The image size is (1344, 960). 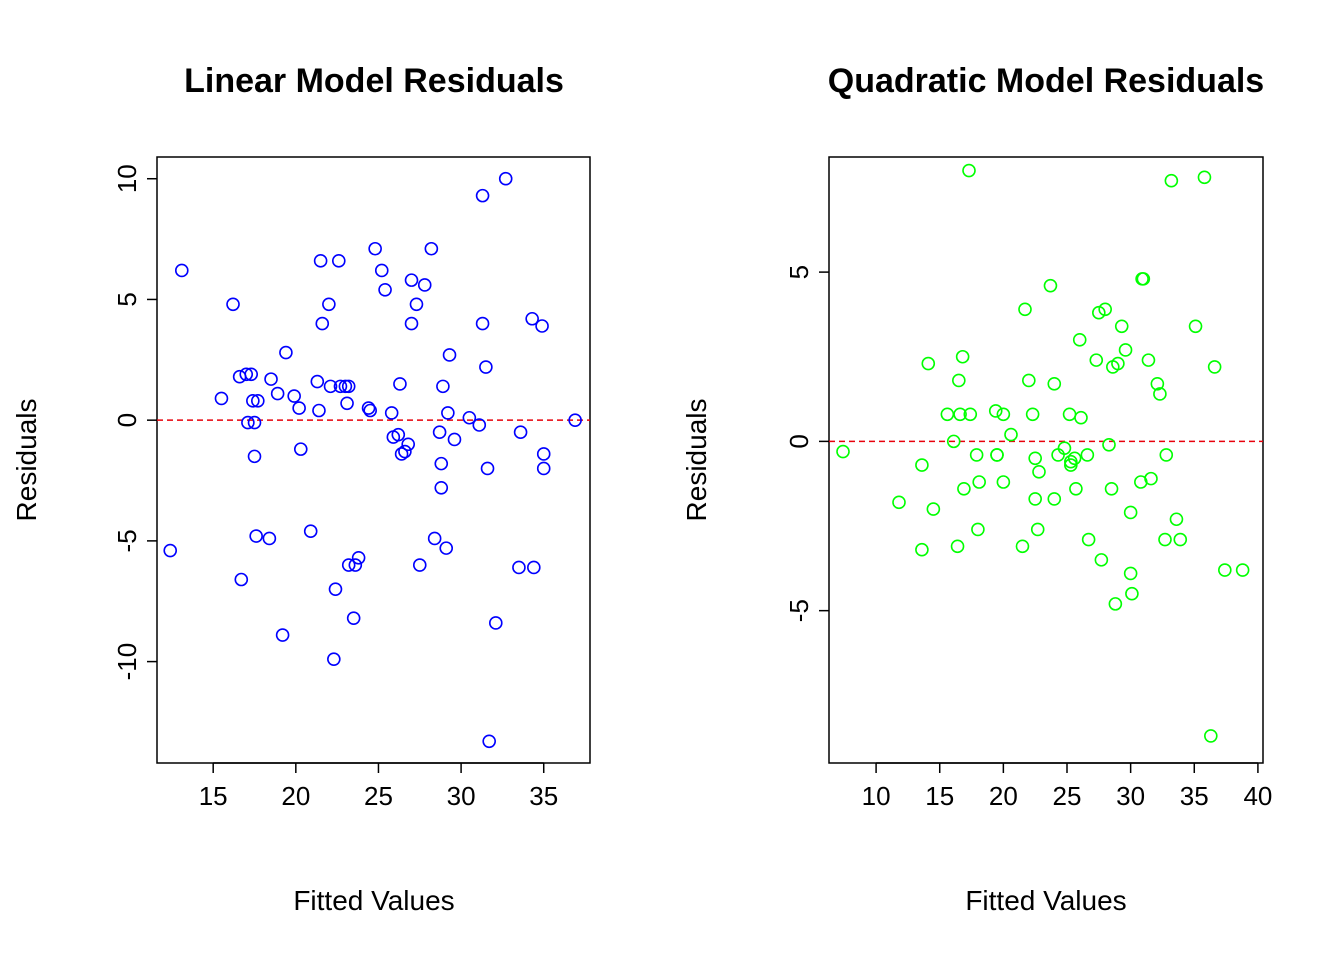 What do you see at coordinates (1130, 796) in the screenshot?
I see `x-tick-label: 30` at bounding box center [1130, 796].